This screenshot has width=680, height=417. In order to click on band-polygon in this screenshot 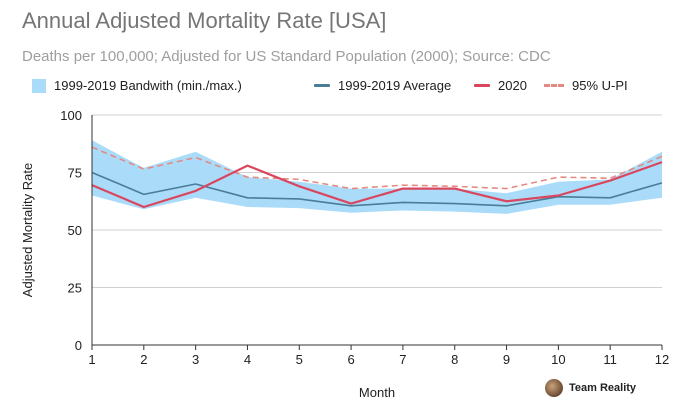, I will do `click(377, 177)`.